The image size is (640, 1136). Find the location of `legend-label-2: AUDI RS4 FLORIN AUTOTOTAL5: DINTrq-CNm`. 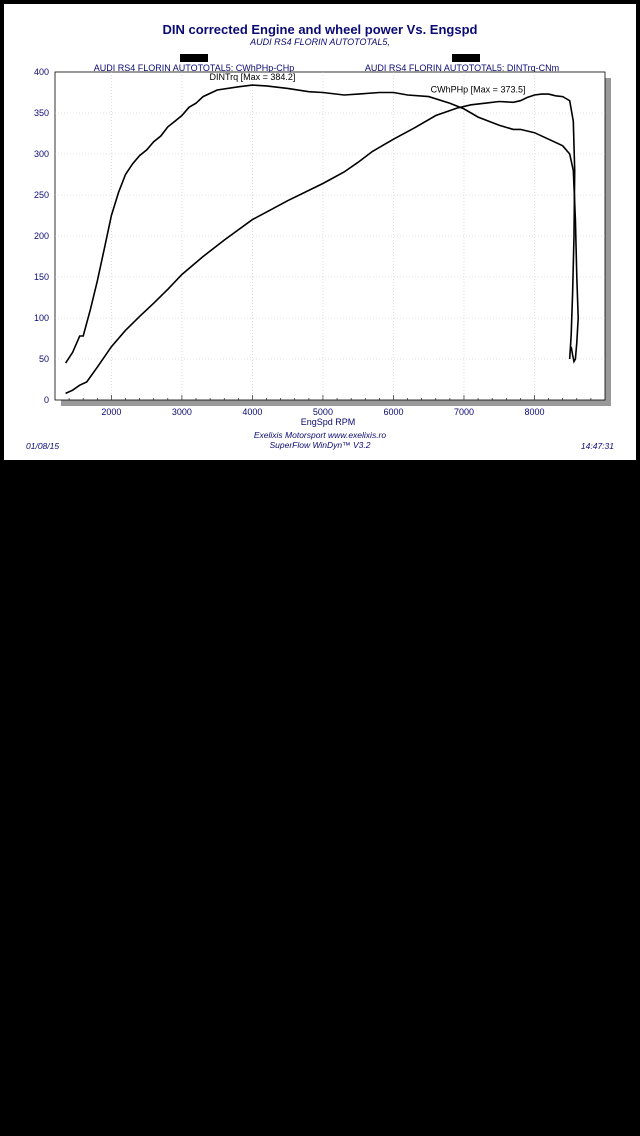

legend-label-2: AUDI RS4 FLORIN AUTOTOTAL5: DINTrq-CNm is located at coordinates (462, 68).